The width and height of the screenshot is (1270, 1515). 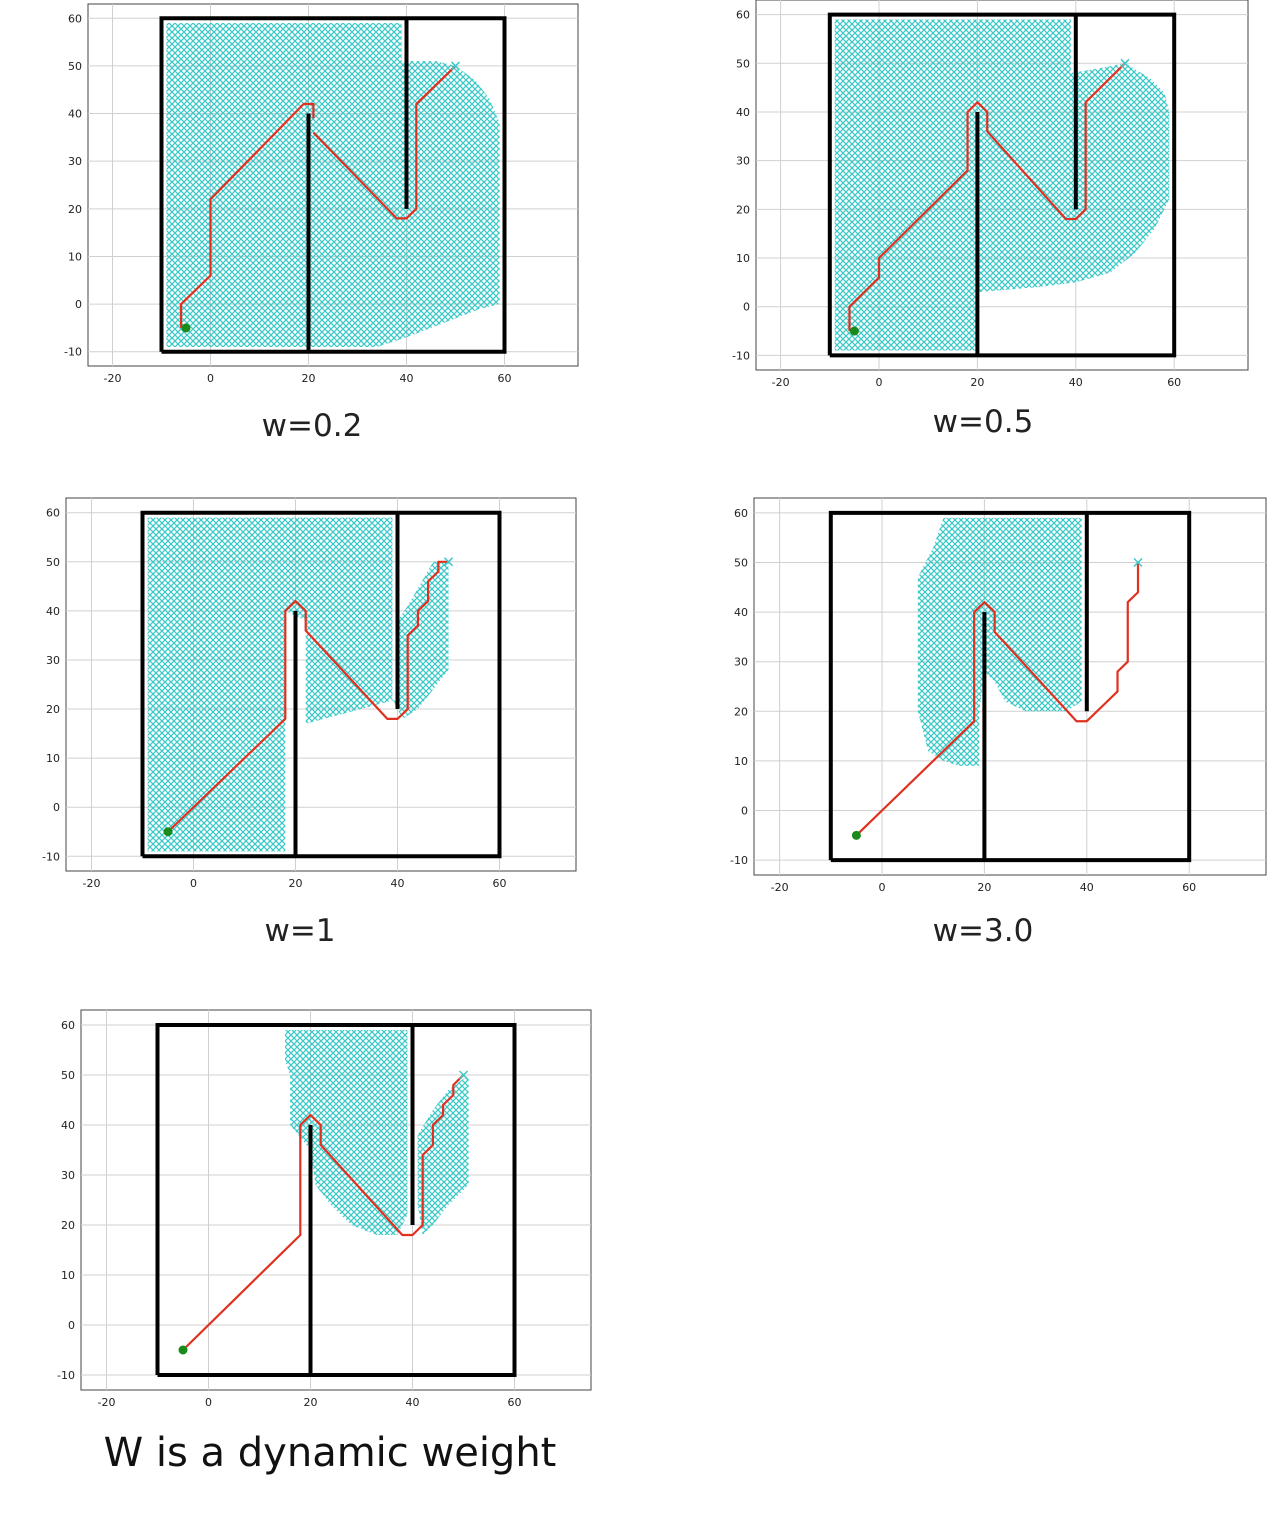 I want to click on plot-panel-w-1: -20 0 20 40 60 -10 0 10 20 30 40 50 60, so click(x=305, y=699).